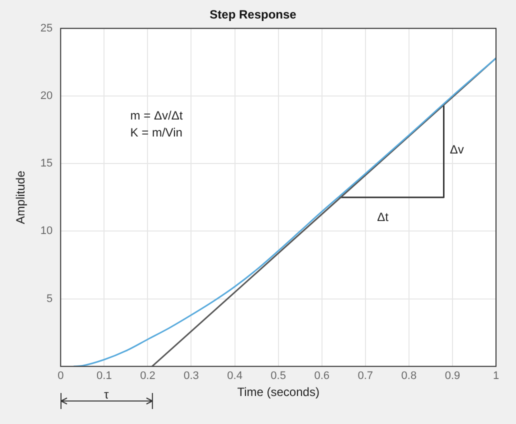  I want to click on x-tick-label: 0.3, so click(191, 376).